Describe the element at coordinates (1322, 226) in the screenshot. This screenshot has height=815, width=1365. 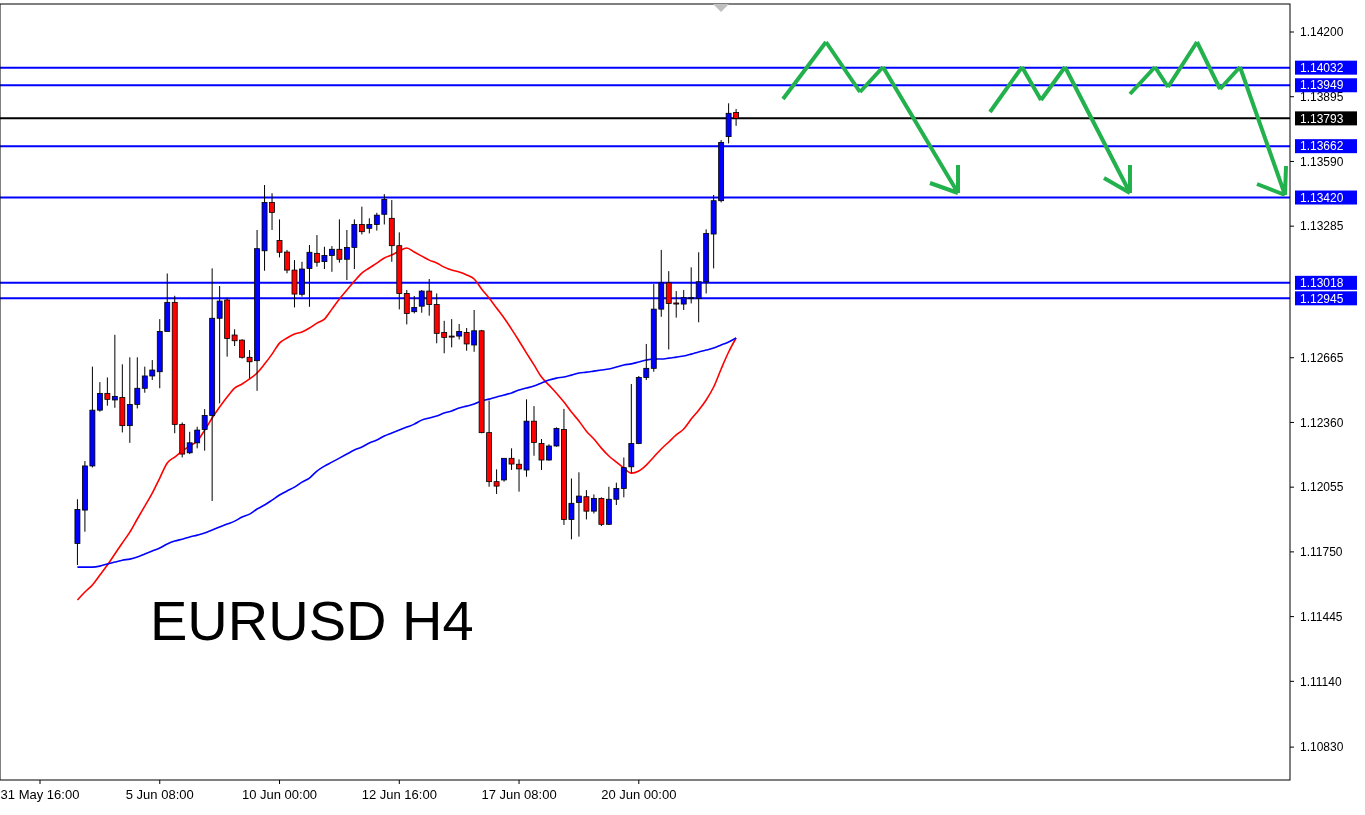
I see `y-tick-label: 1.13285` at that location.